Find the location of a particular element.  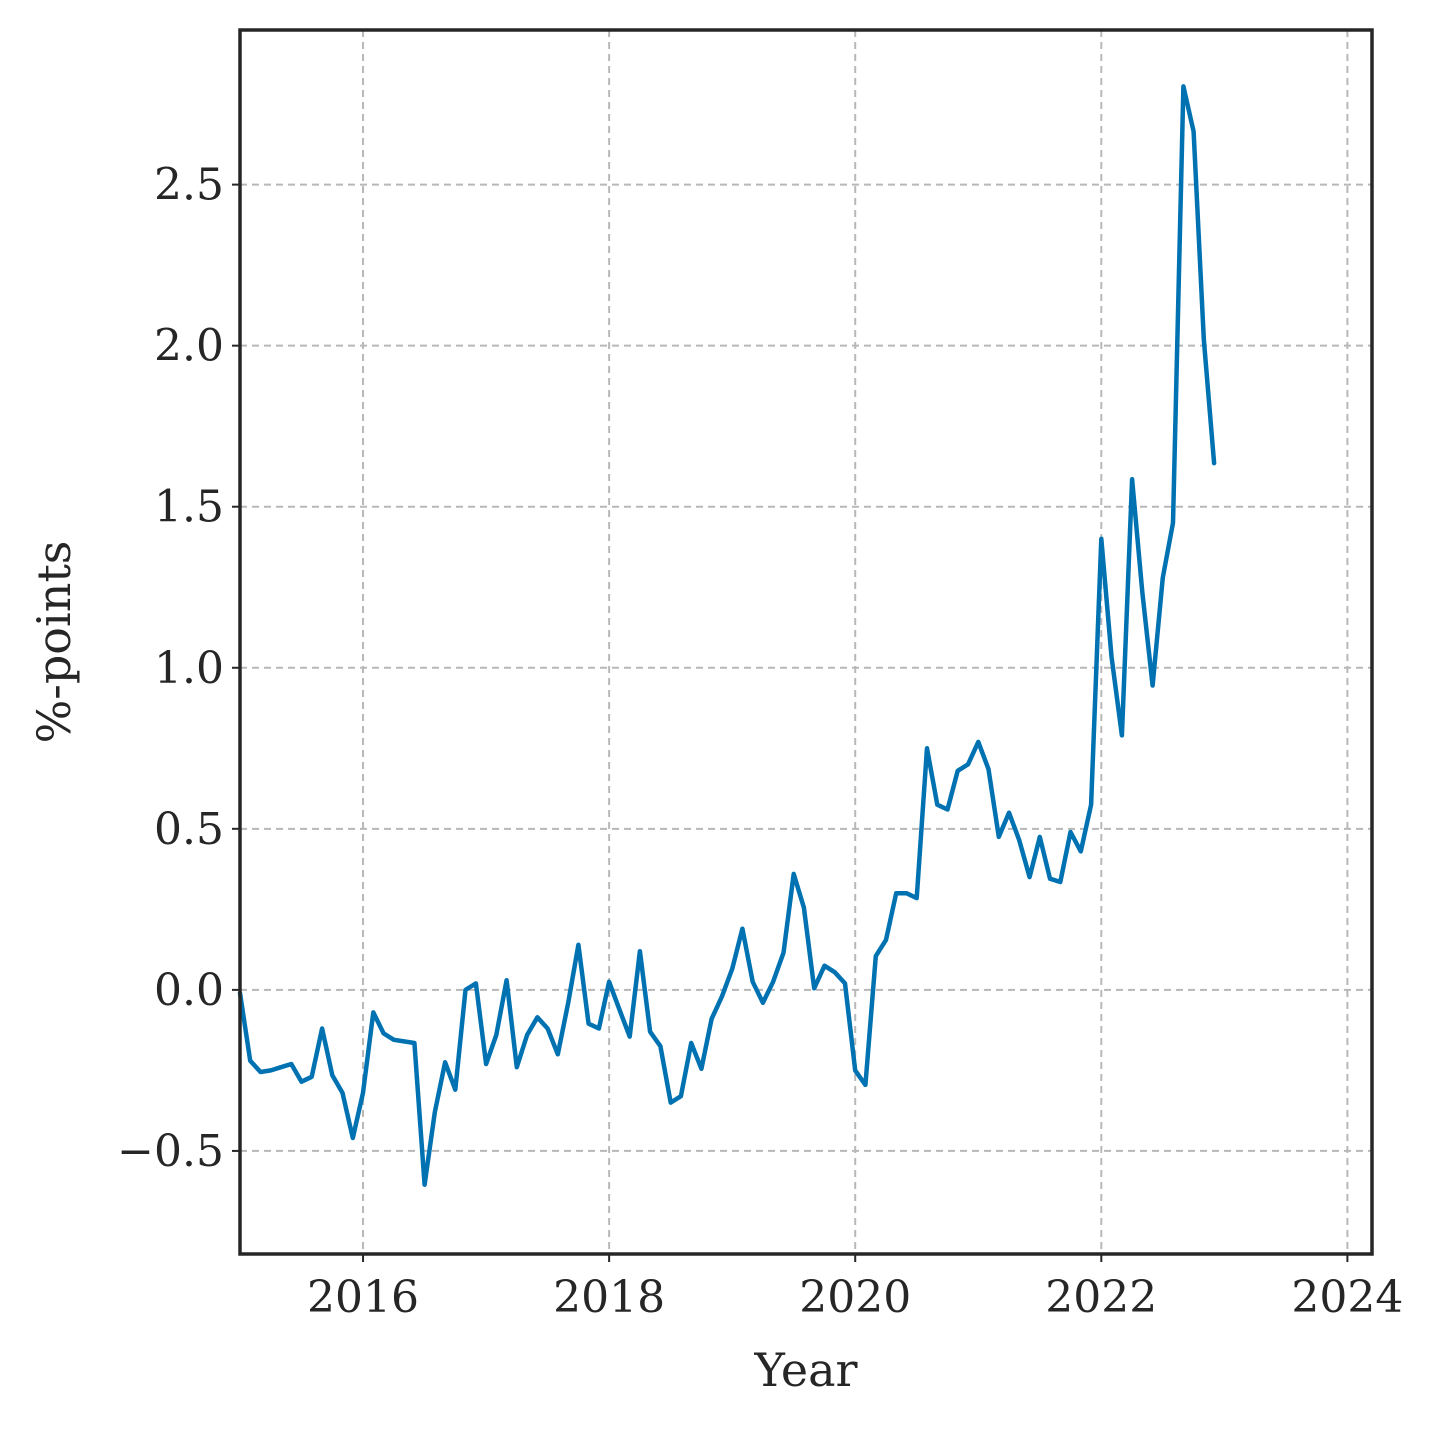

y-tick-label: −0.5 is located at coordinates (170, 1151).